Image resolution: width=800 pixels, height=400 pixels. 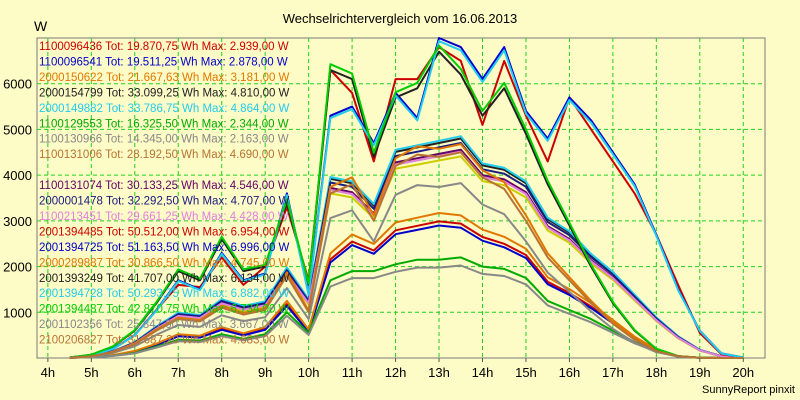 I want to click on x-tick-label: 17h, so click(x=613, y=372).